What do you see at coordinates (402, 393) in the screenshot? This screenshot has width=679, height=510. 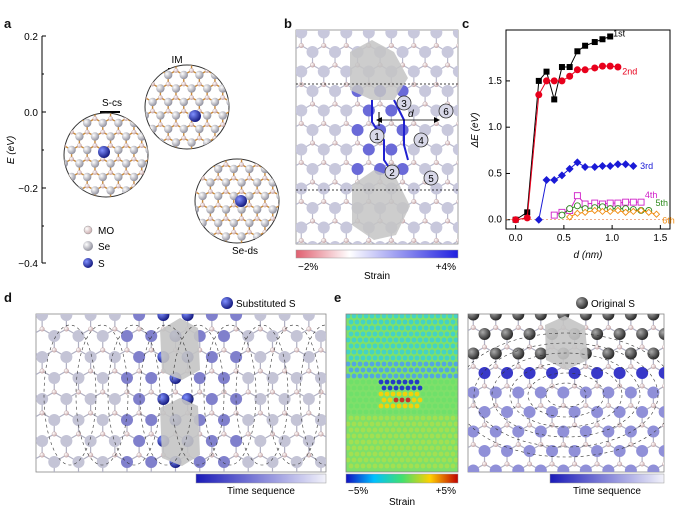 I see `panel-e-strain-map` at bounding box center [402, 393].